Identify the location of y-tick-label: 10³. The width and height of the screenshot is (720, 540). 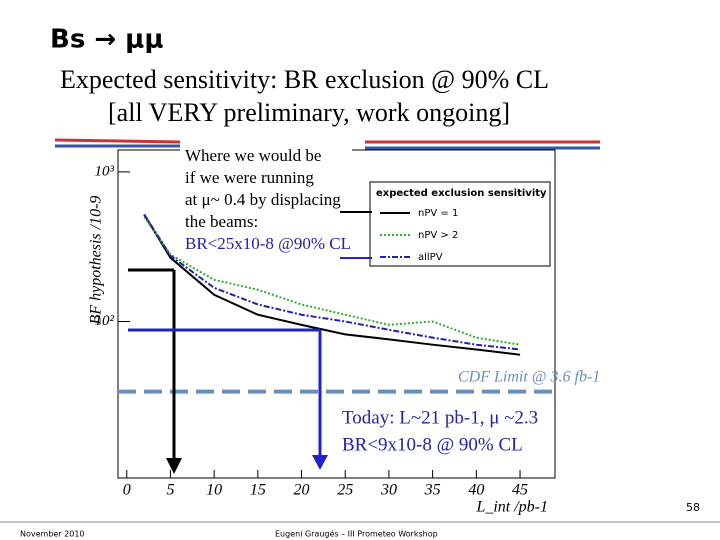
(105, 171).